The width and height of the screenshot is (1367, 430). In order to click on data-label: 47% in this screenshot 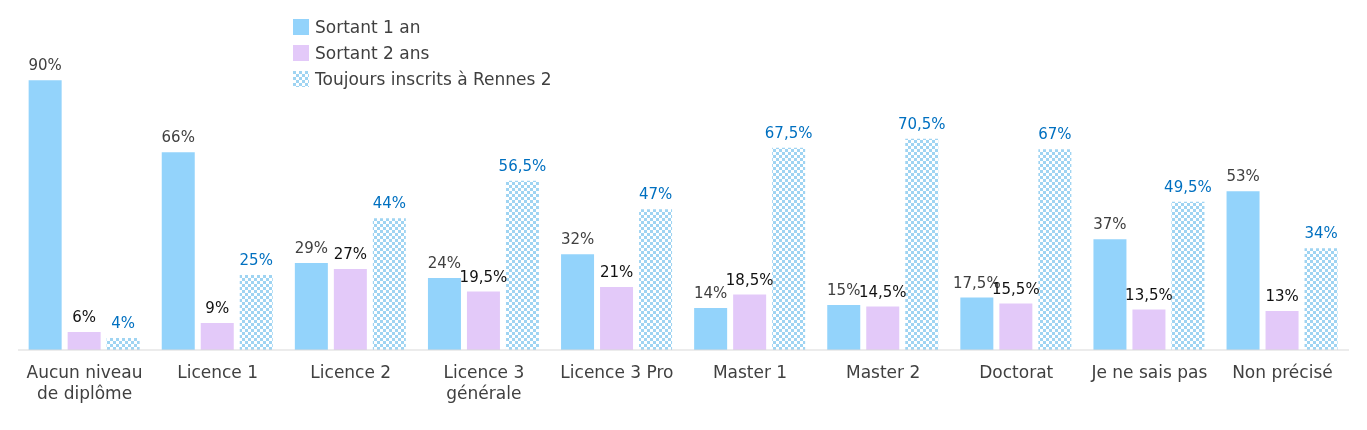, I will do `click(655, 194)`.